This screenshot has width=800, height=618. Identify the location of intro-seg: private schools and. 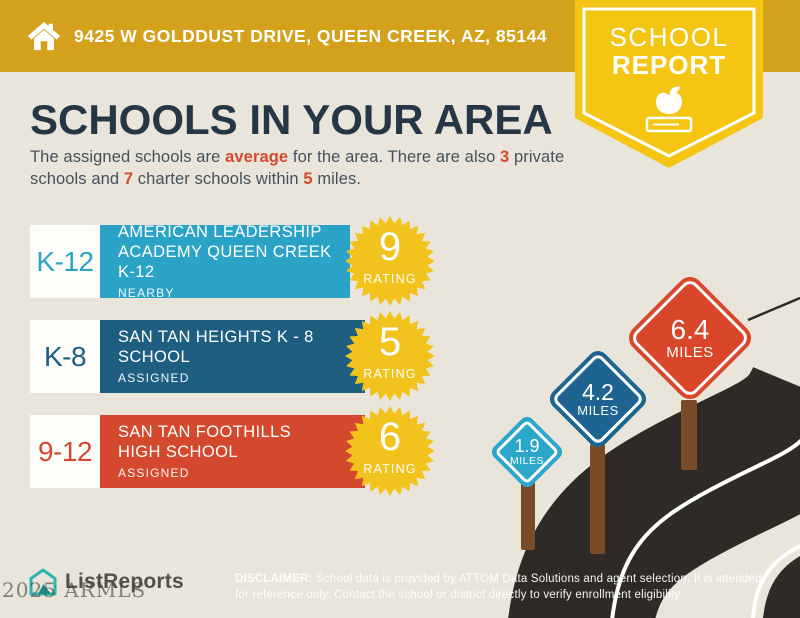
(297, 168).